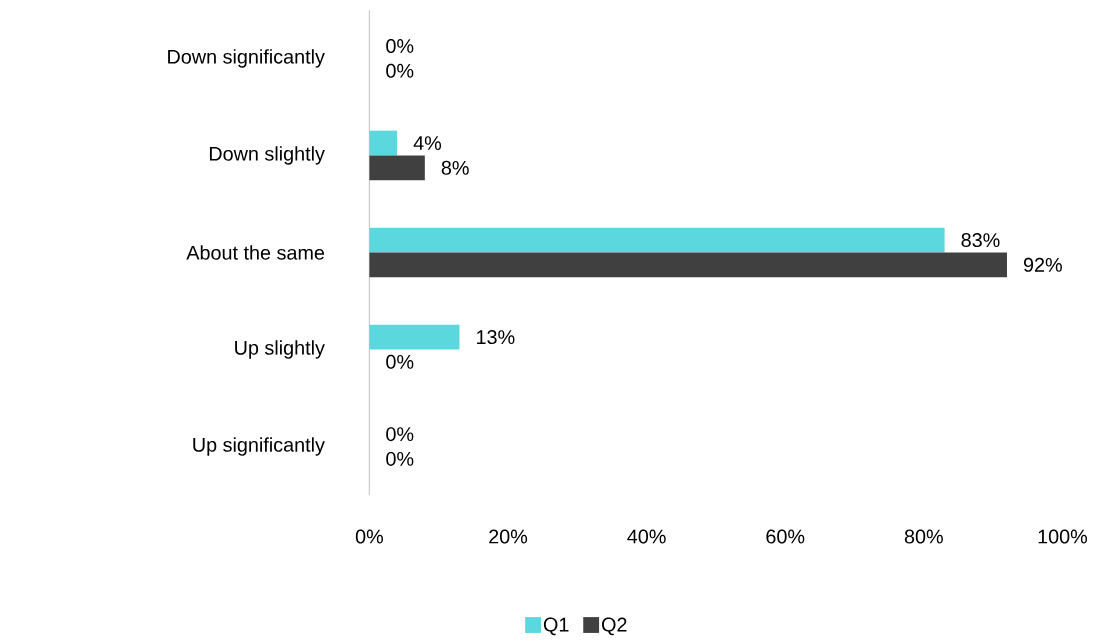 The image size is (1104, 641). What do you see at coordinates (508, 536) in the screenshot?
I see `x-tick-label: 20%` at bounding box center [508, 536].